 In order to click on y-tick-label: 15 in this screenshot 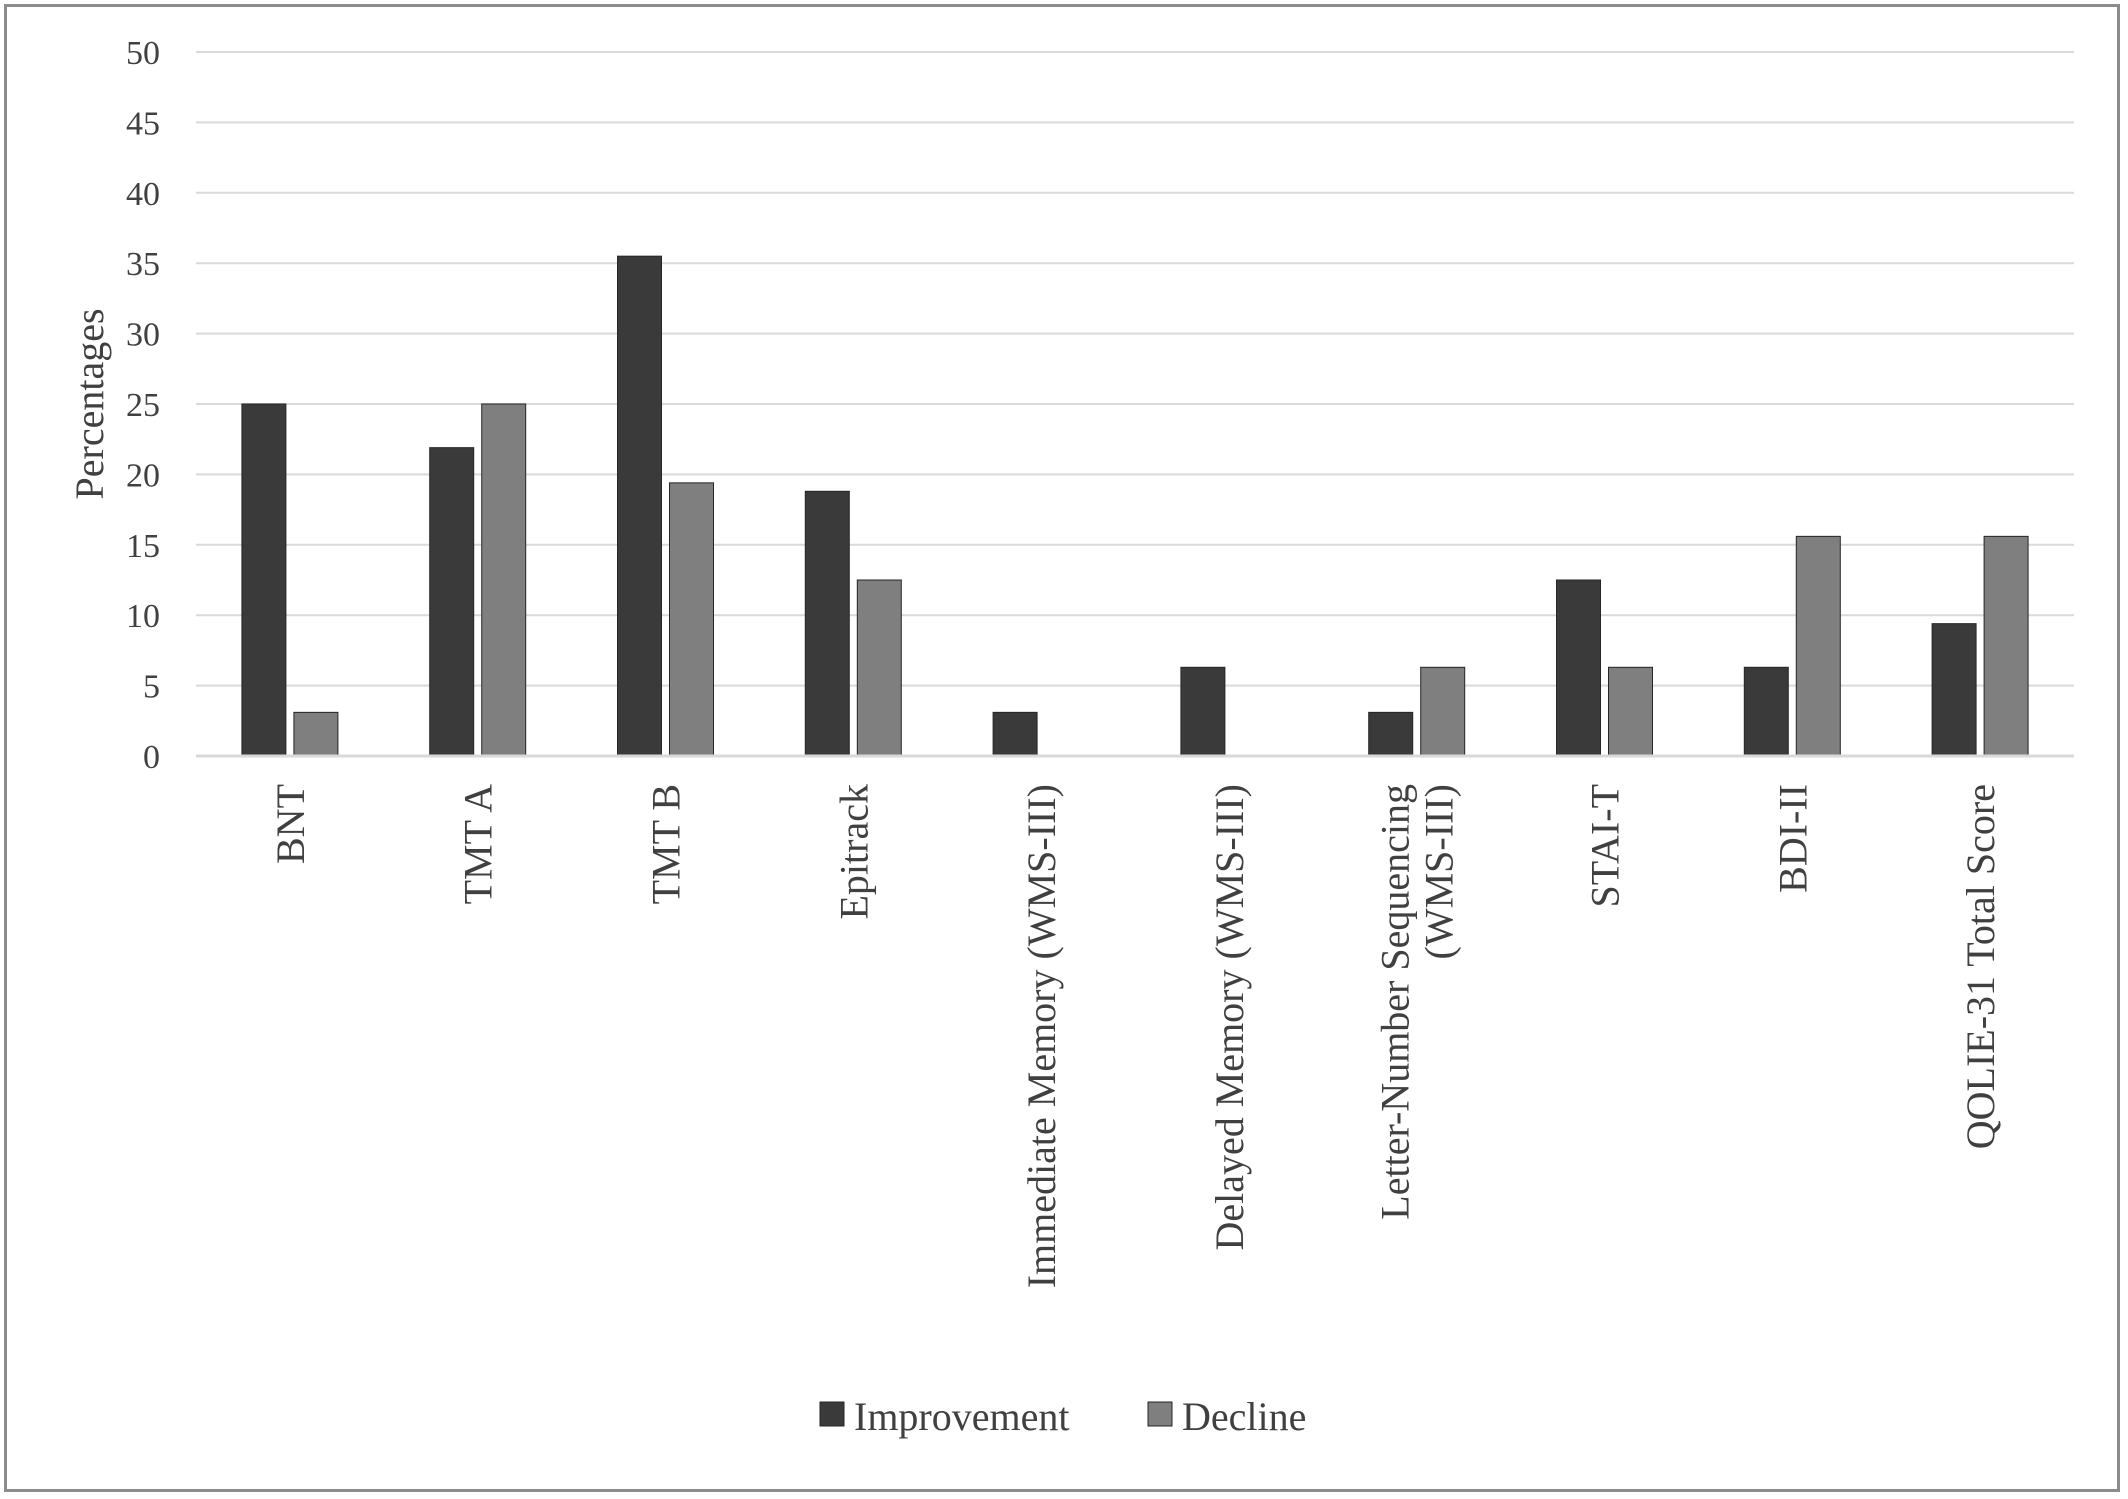, I will do `click(143, 546)`.